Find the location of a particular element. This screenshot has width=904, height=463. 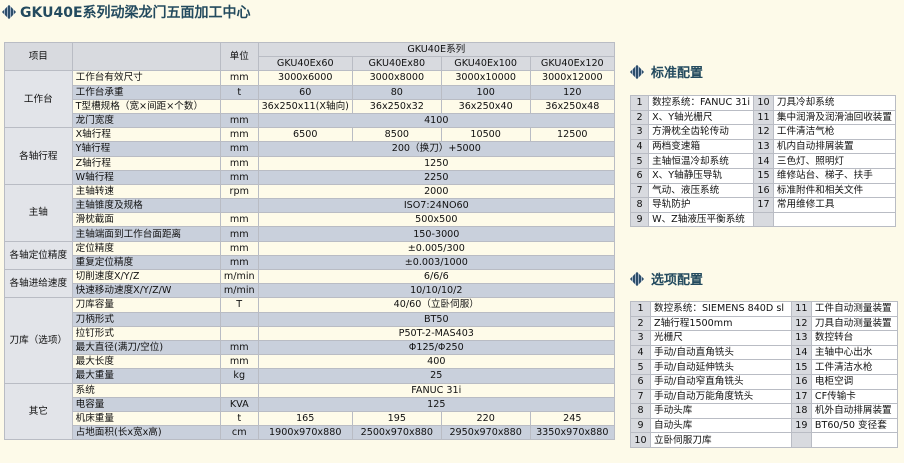

value-cell: BT50 is located at coordinates (436, 319).